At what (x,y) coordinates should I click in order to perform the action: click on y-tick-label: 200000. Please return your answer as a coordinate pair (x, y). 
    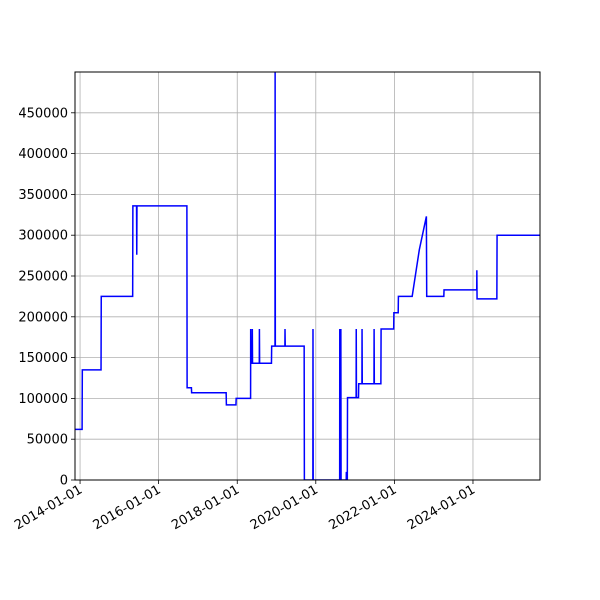
    Looking at the image, I should click on (43, 317).